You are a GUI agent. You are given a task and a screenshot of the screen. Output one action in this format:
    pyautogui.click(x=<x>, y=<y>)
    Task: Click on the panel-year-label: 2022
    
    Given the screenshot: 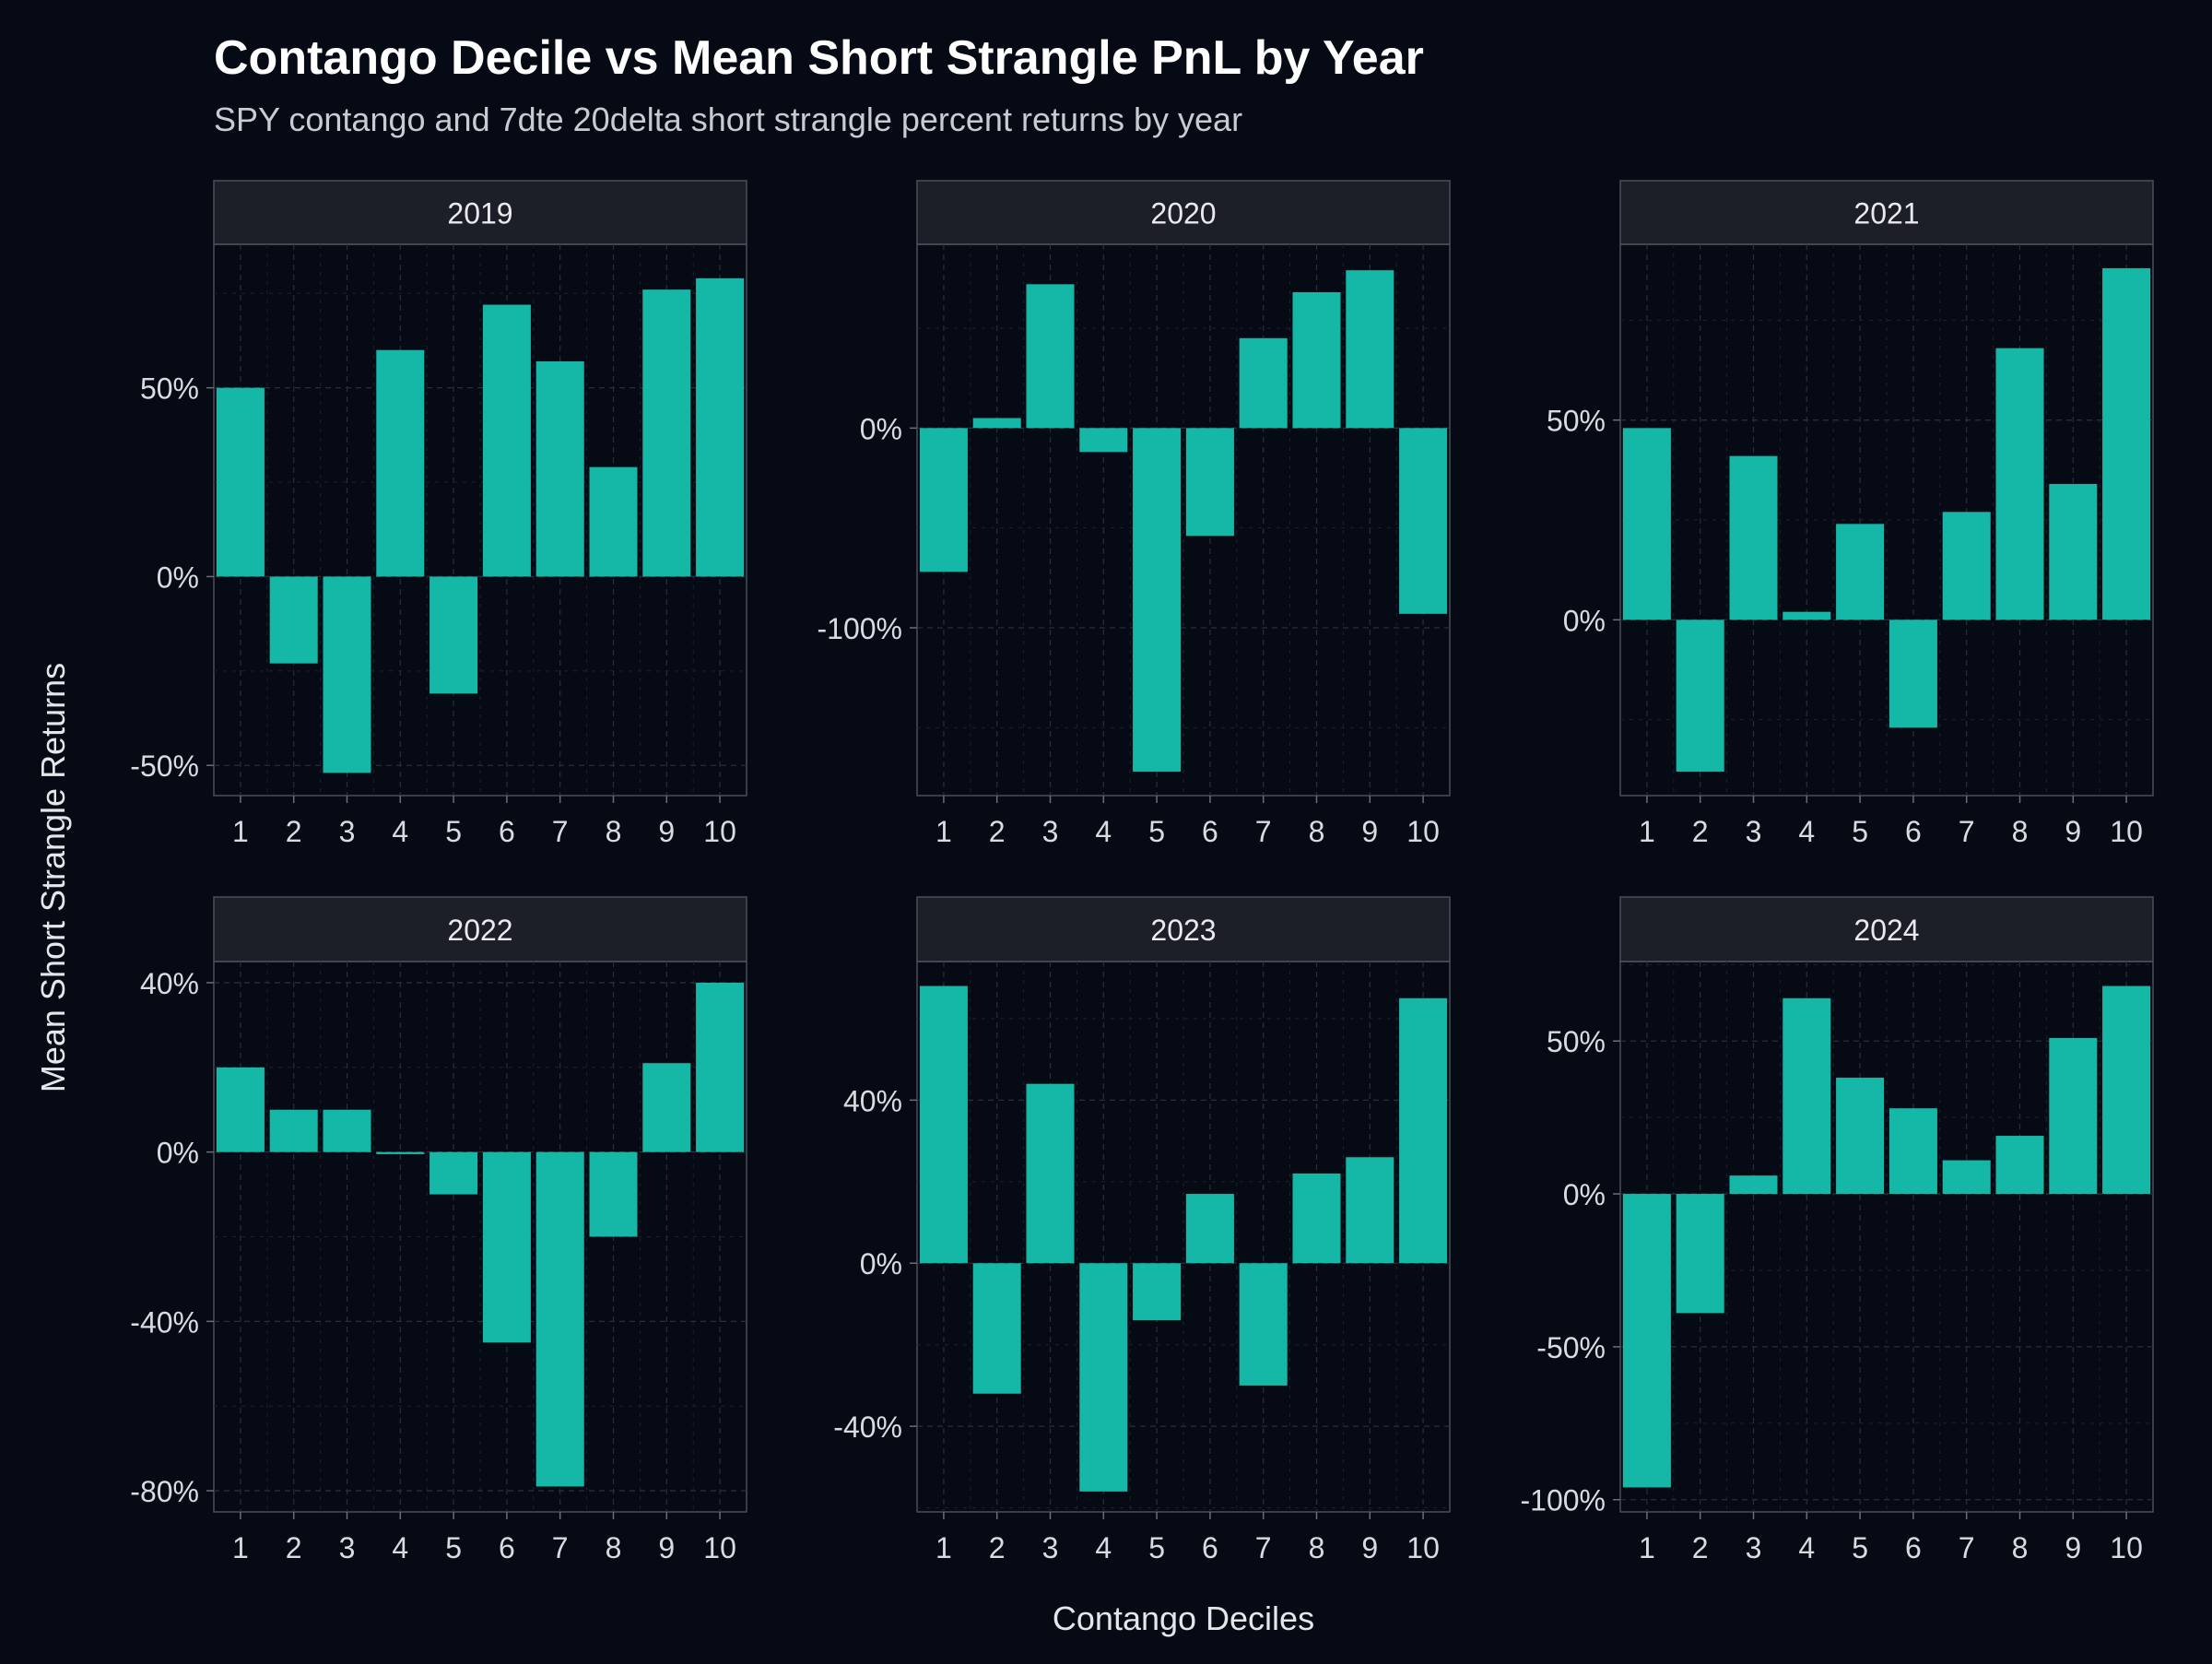 What is the action you would take?
    pyautogui.click(x=479, y=930)
    